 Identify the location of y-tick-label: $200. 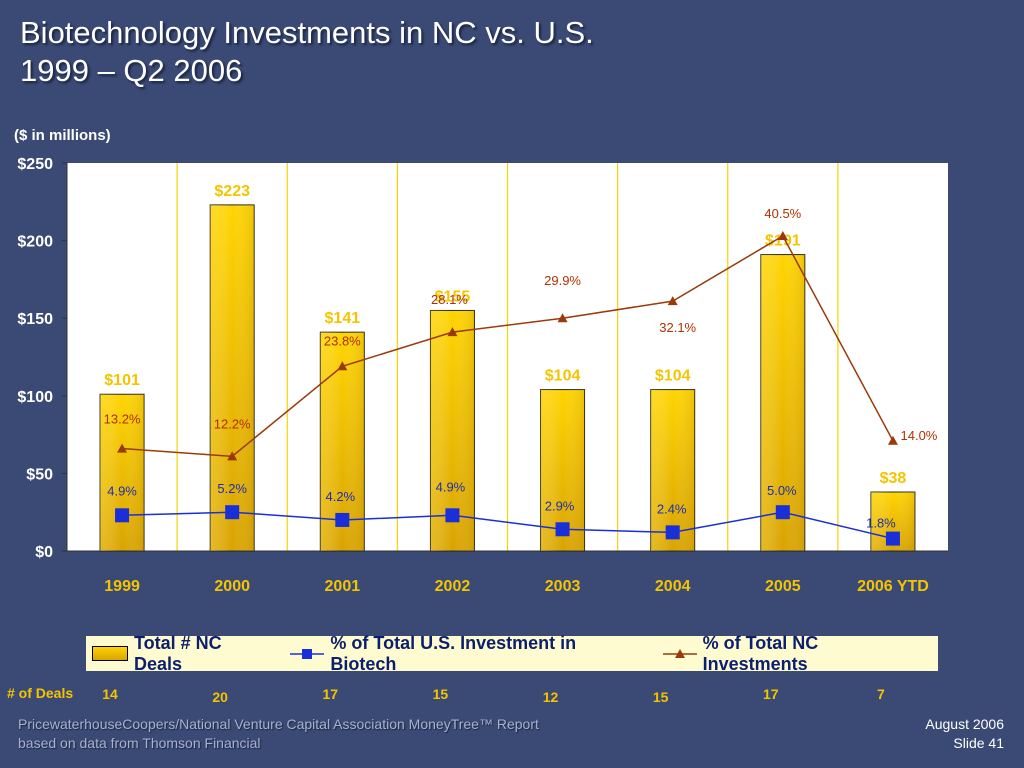
(35, 242).